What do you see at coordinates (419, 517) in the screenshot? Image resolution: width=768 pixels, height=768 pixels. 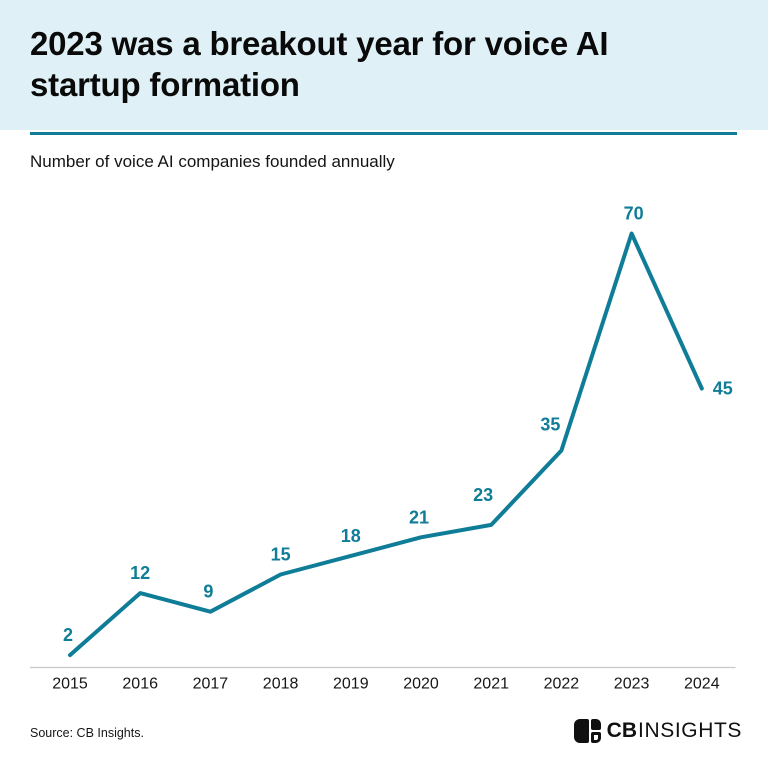 I see `value-label-2020: 21` at bounding box center [419, 517].